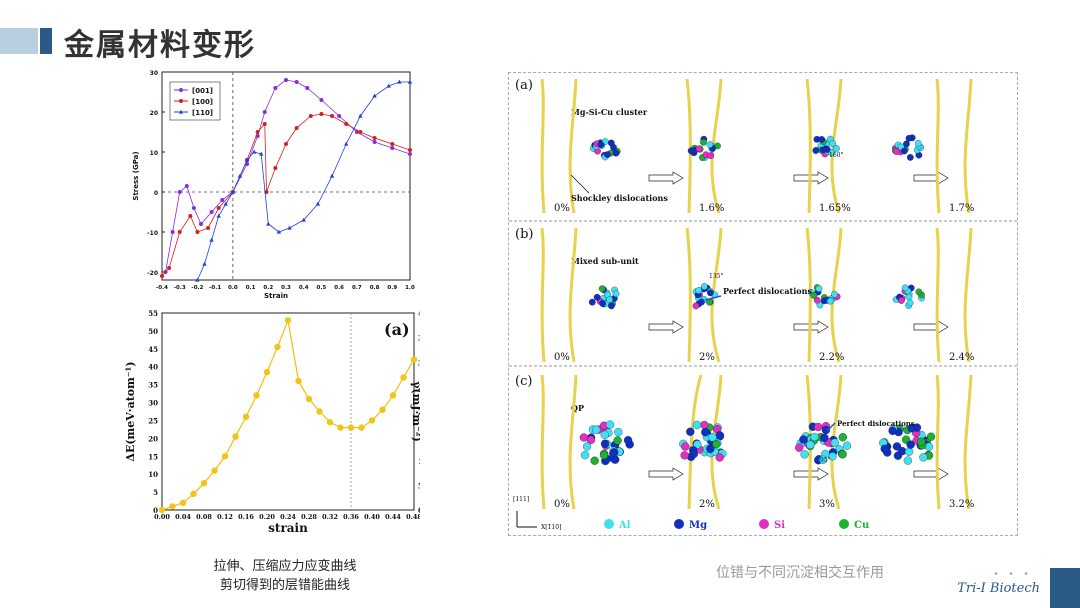  Describe the element at coordinates (800, 573) in the screenshot. I see `right-caption: 位错与不同沉淀相交互作用` at that location.